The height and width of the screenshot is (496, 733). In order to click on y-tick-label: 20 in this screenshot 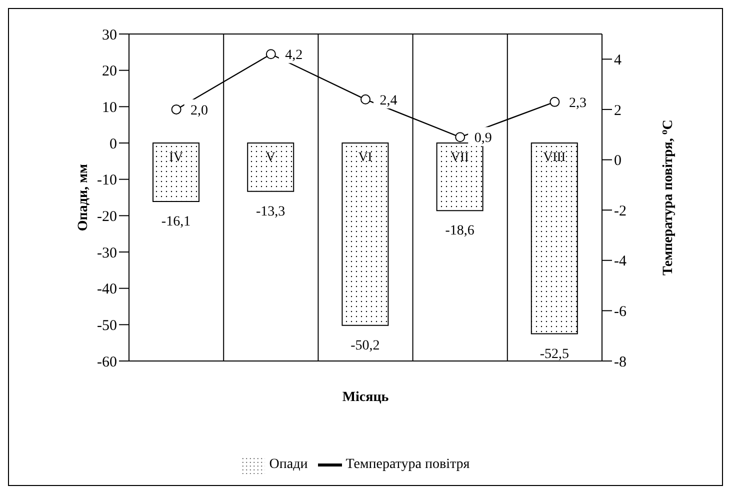, I will do `click(109, 72)`.